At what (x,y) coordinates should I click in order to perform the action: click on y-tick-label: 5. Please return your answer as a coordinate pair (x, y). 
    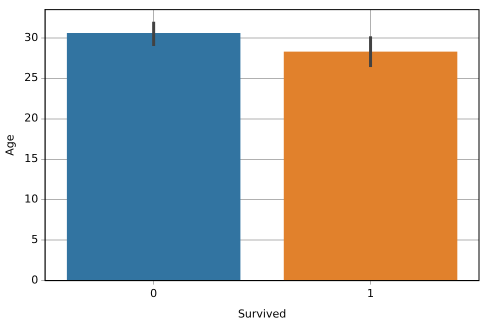
    Looking at the image, I should click on (34, 239).